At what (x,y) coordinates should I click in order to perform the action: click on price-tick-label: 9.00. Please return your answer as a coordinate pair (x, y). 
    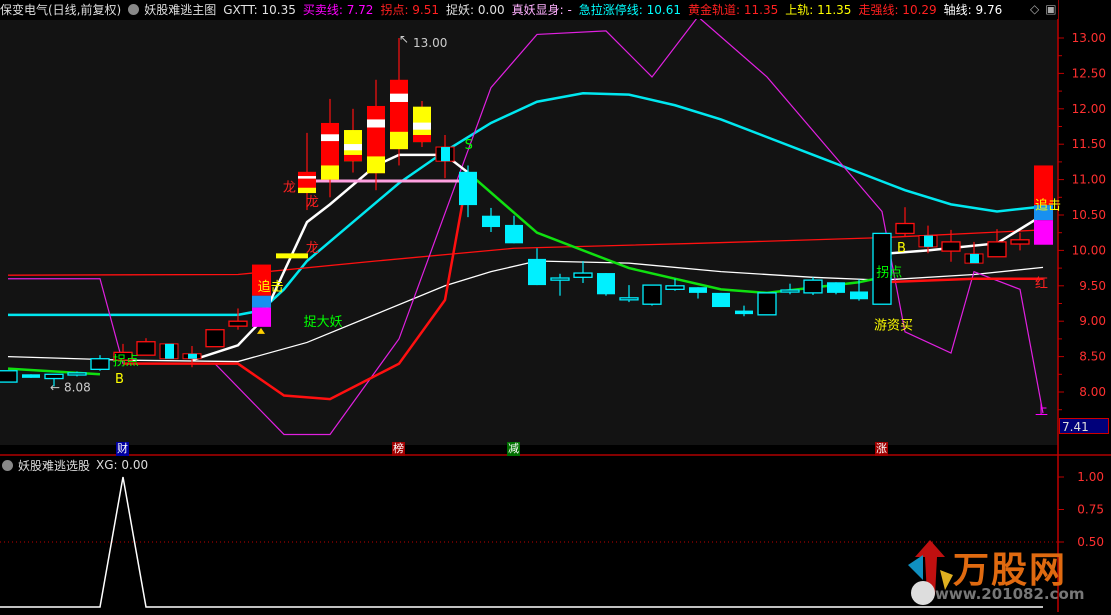
    Looking at the image, I should click on (1092, 321).